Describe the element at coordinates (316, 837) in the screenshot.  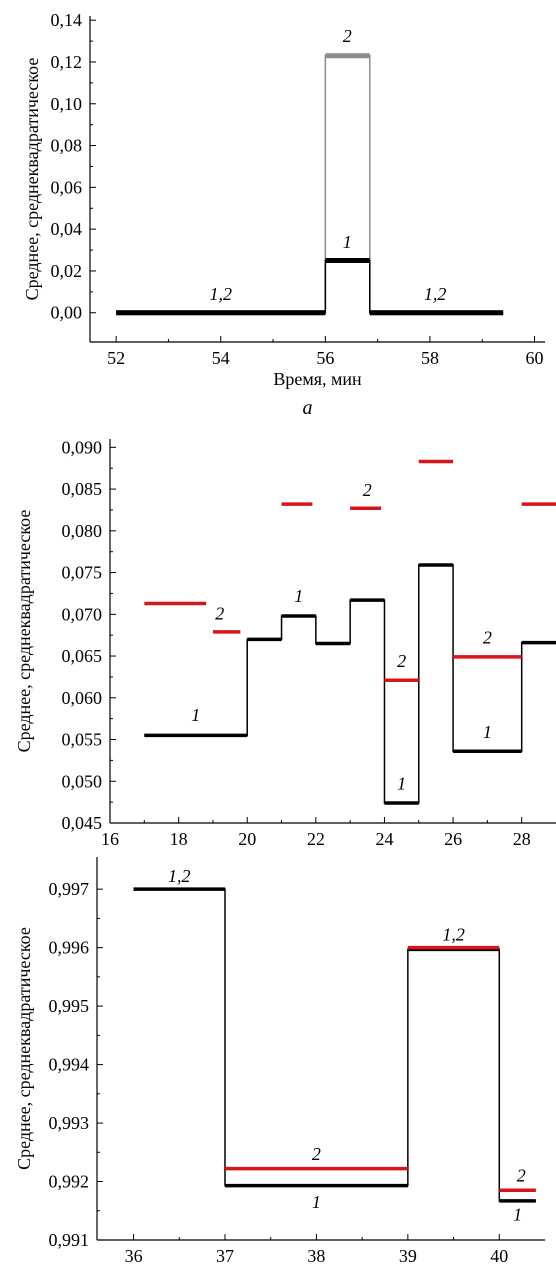
I see `x-tick-label: 22` at that location.